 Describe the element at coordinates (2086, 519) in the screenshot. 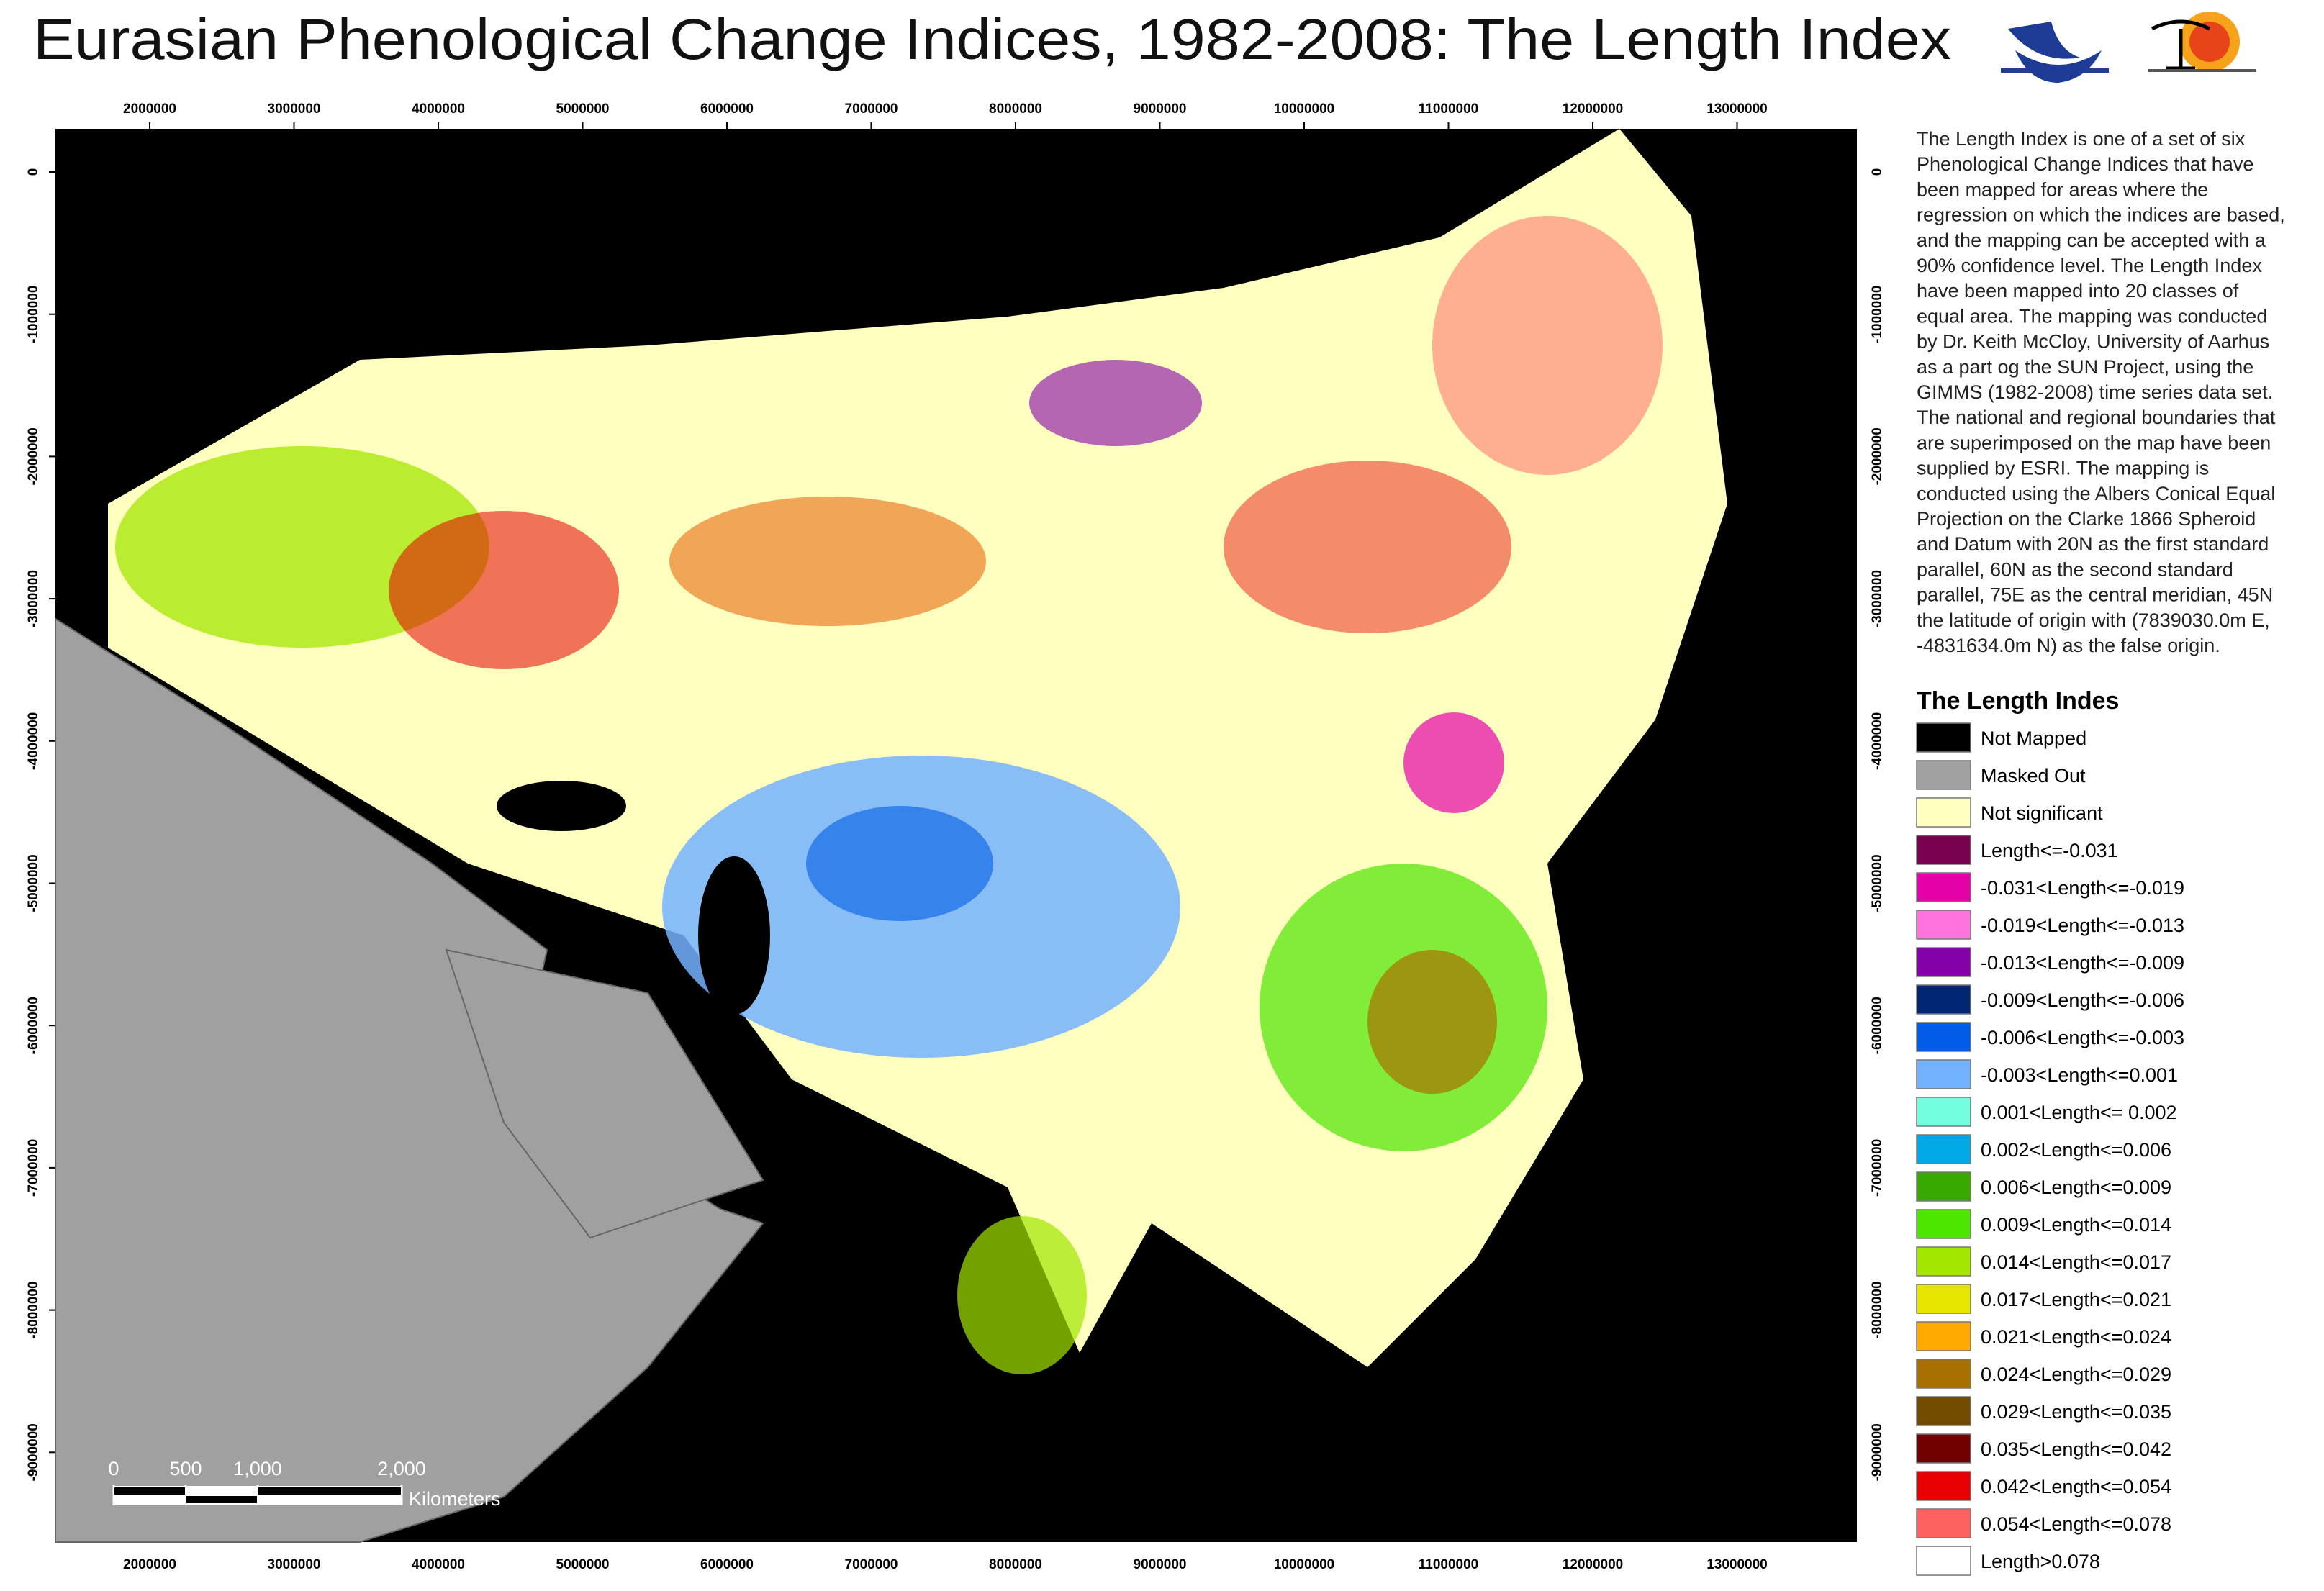

I see `description-line: Projection on the Clarke 1866 Spheroid` at that location.